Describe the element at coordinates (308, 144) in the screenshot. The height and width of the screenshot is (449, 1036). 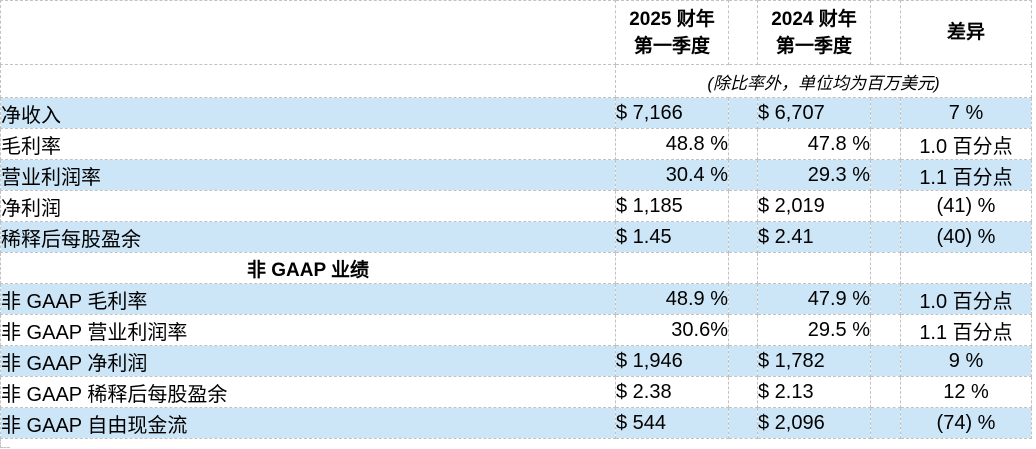
I see `row-label: 毛利率` at that location.